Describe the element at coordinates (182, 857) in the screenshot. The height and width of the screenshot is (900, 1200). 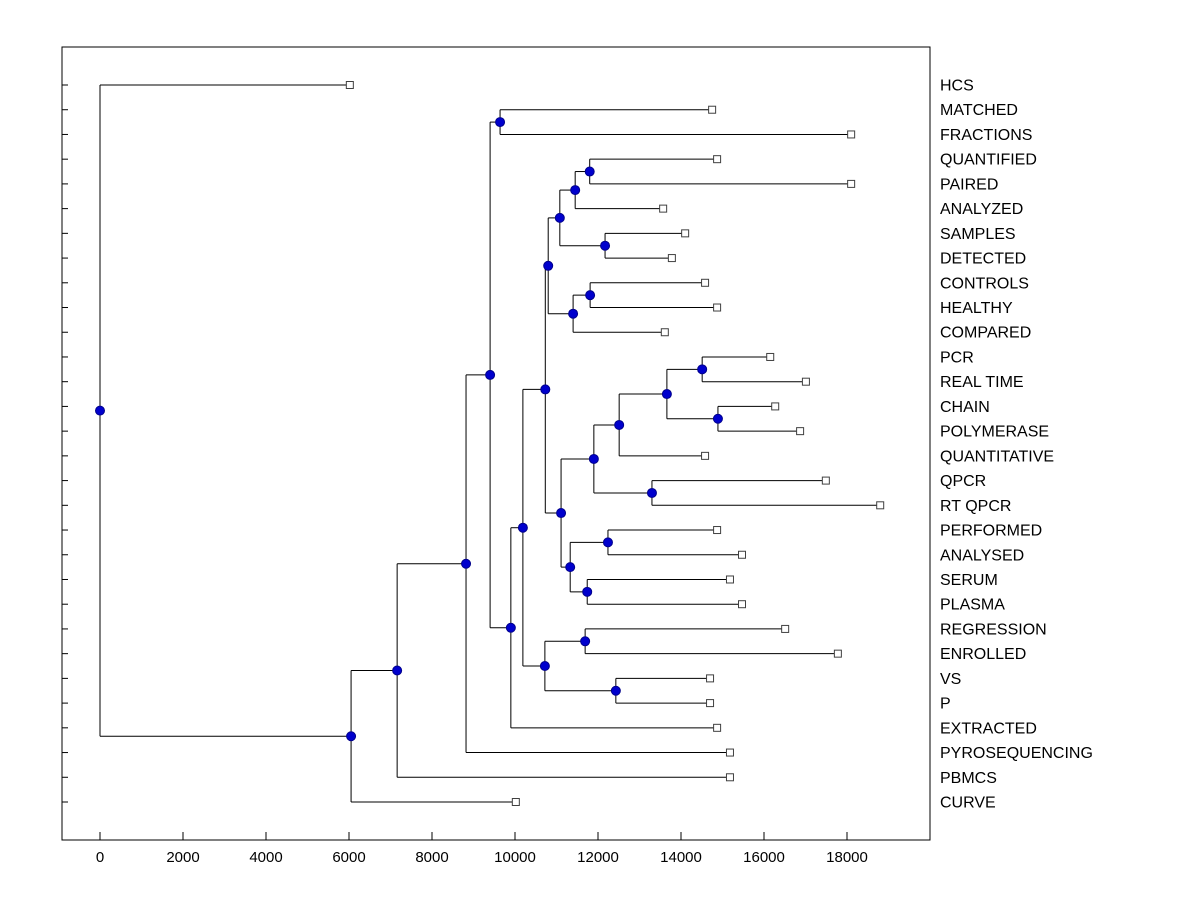
I see `x-tick-label: 2000` at that location.